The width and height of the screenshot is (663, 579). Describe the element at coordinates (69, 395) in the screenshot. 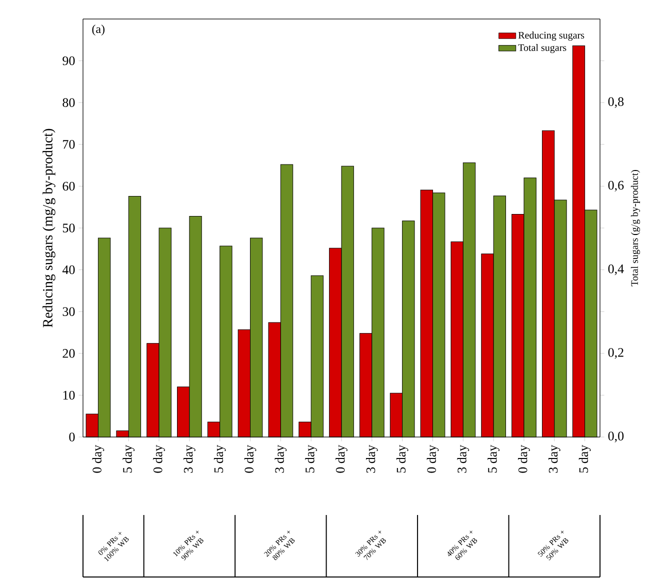

I see `y-tick-label: 10` at that location.